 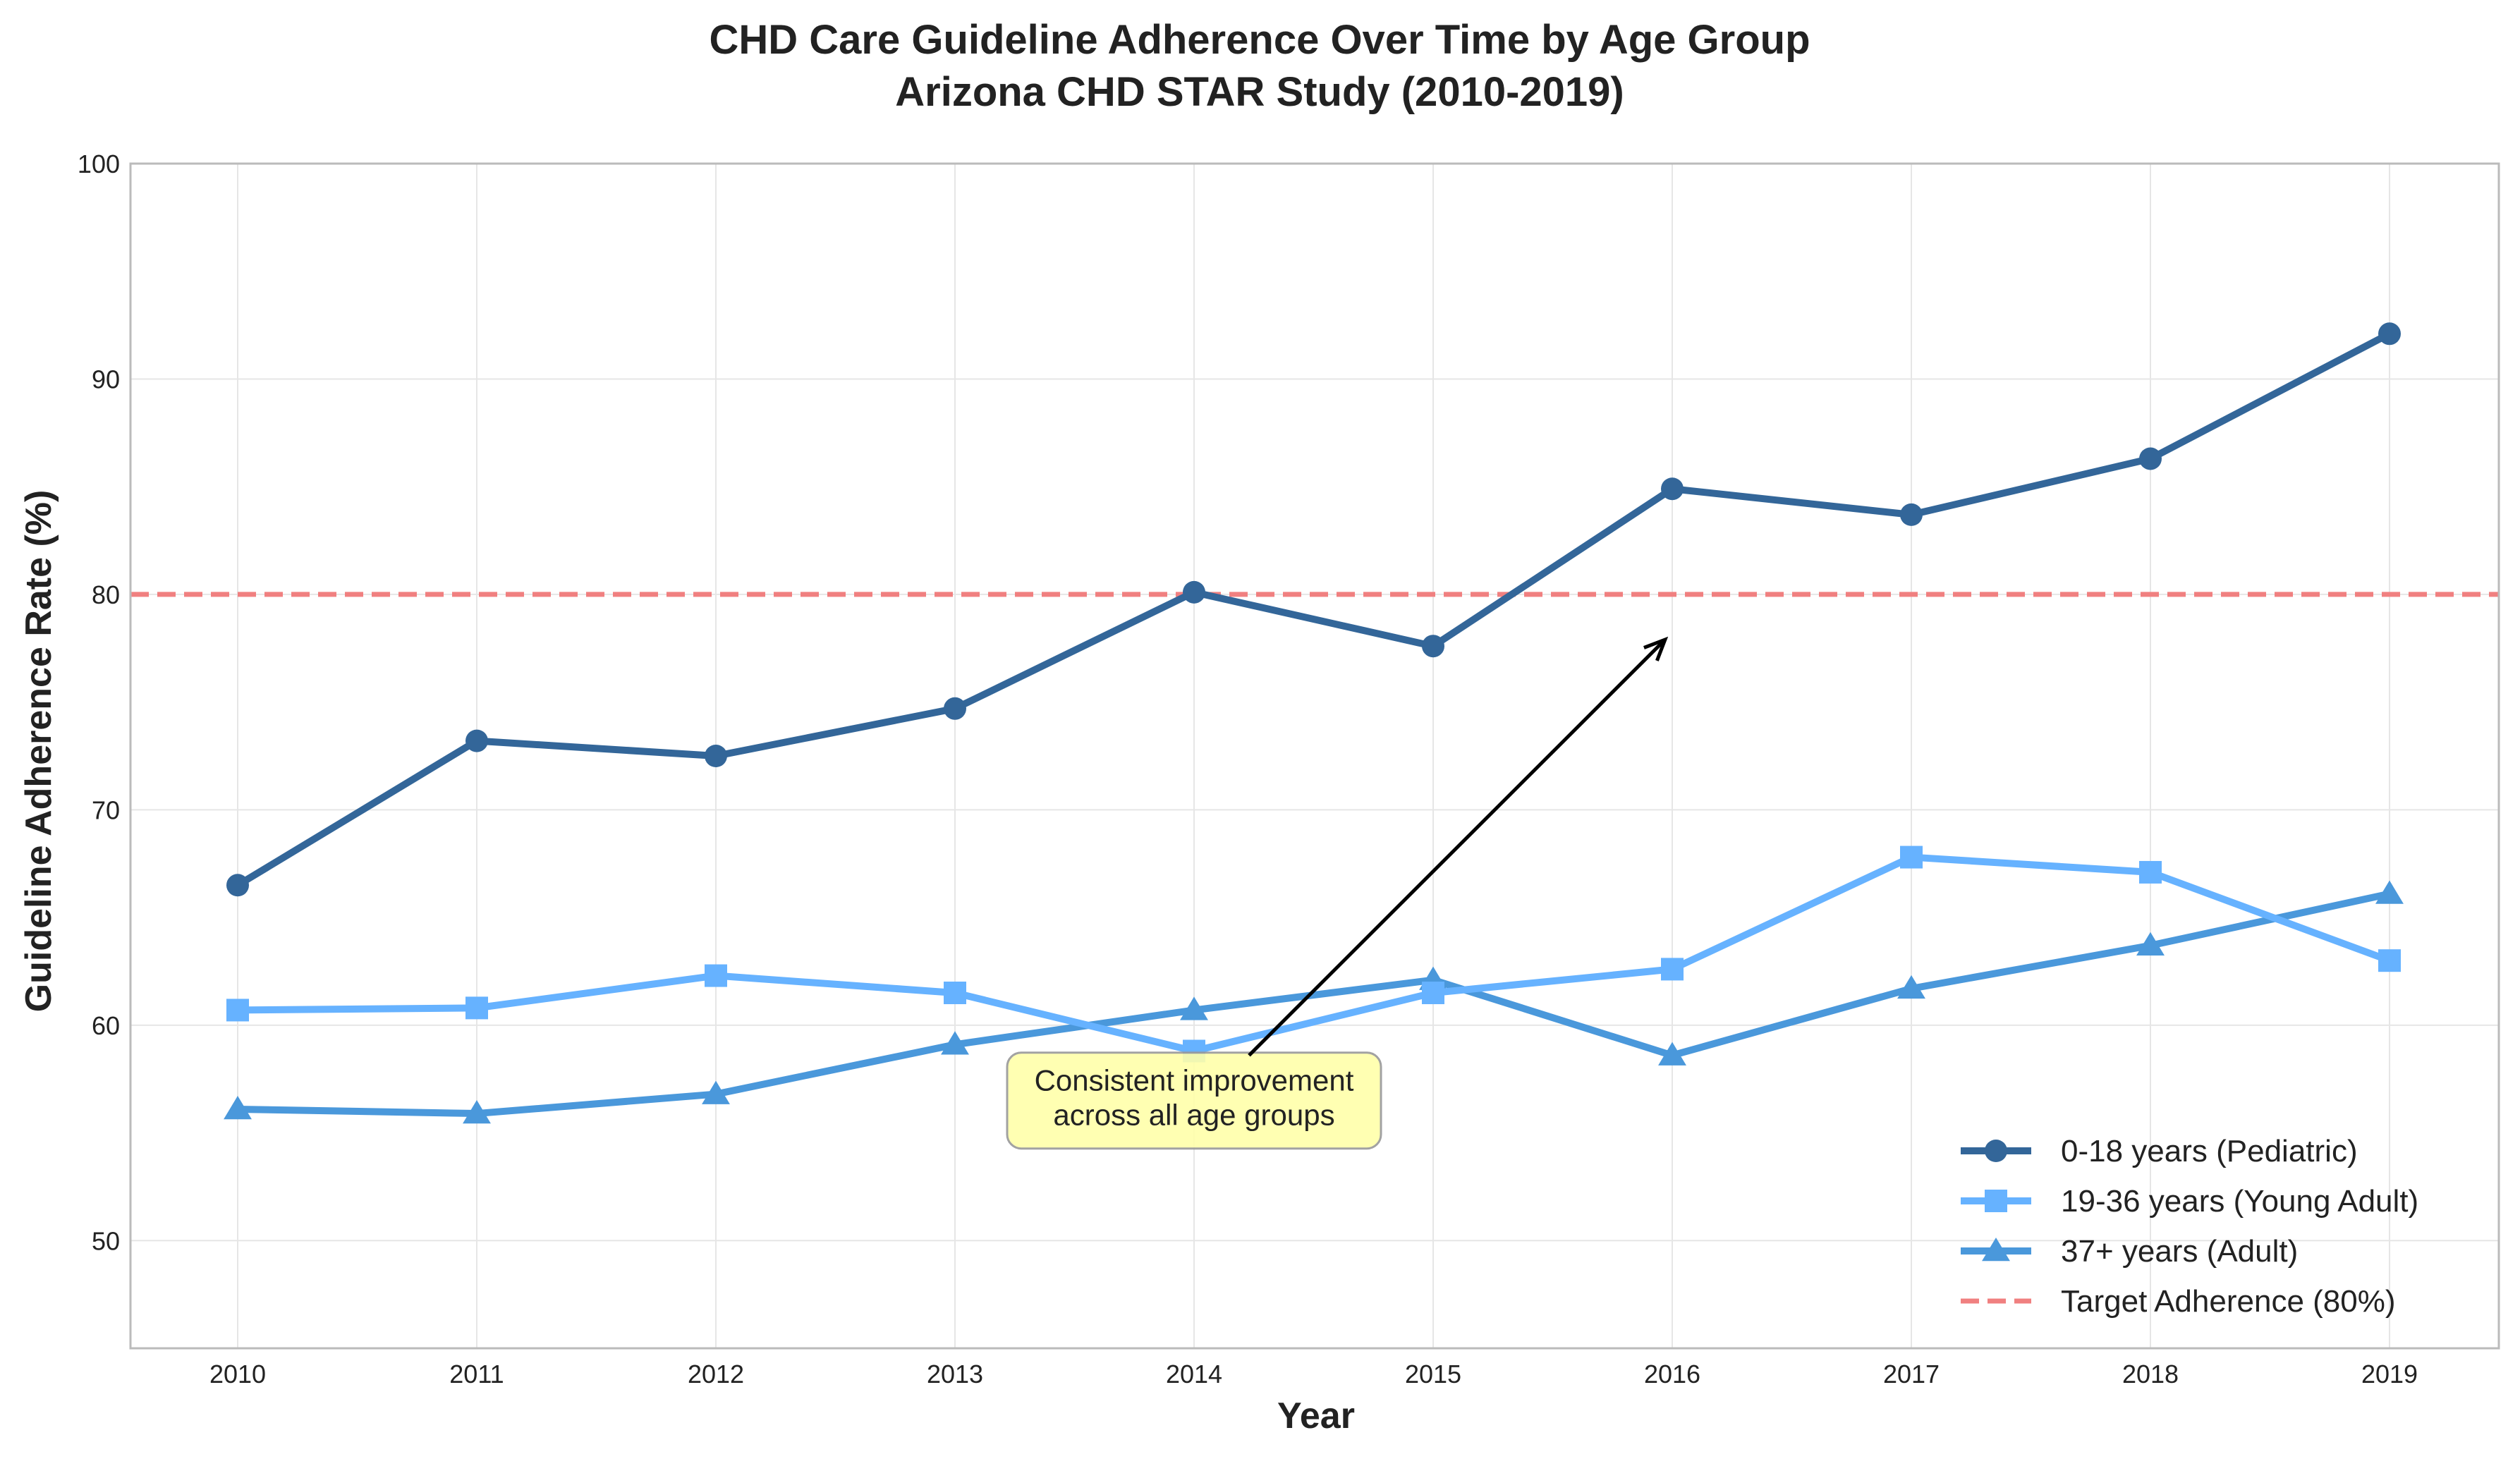 I want to click on legend-item: 19-36 years (Young Adult), so click(x=2189, y=1201).